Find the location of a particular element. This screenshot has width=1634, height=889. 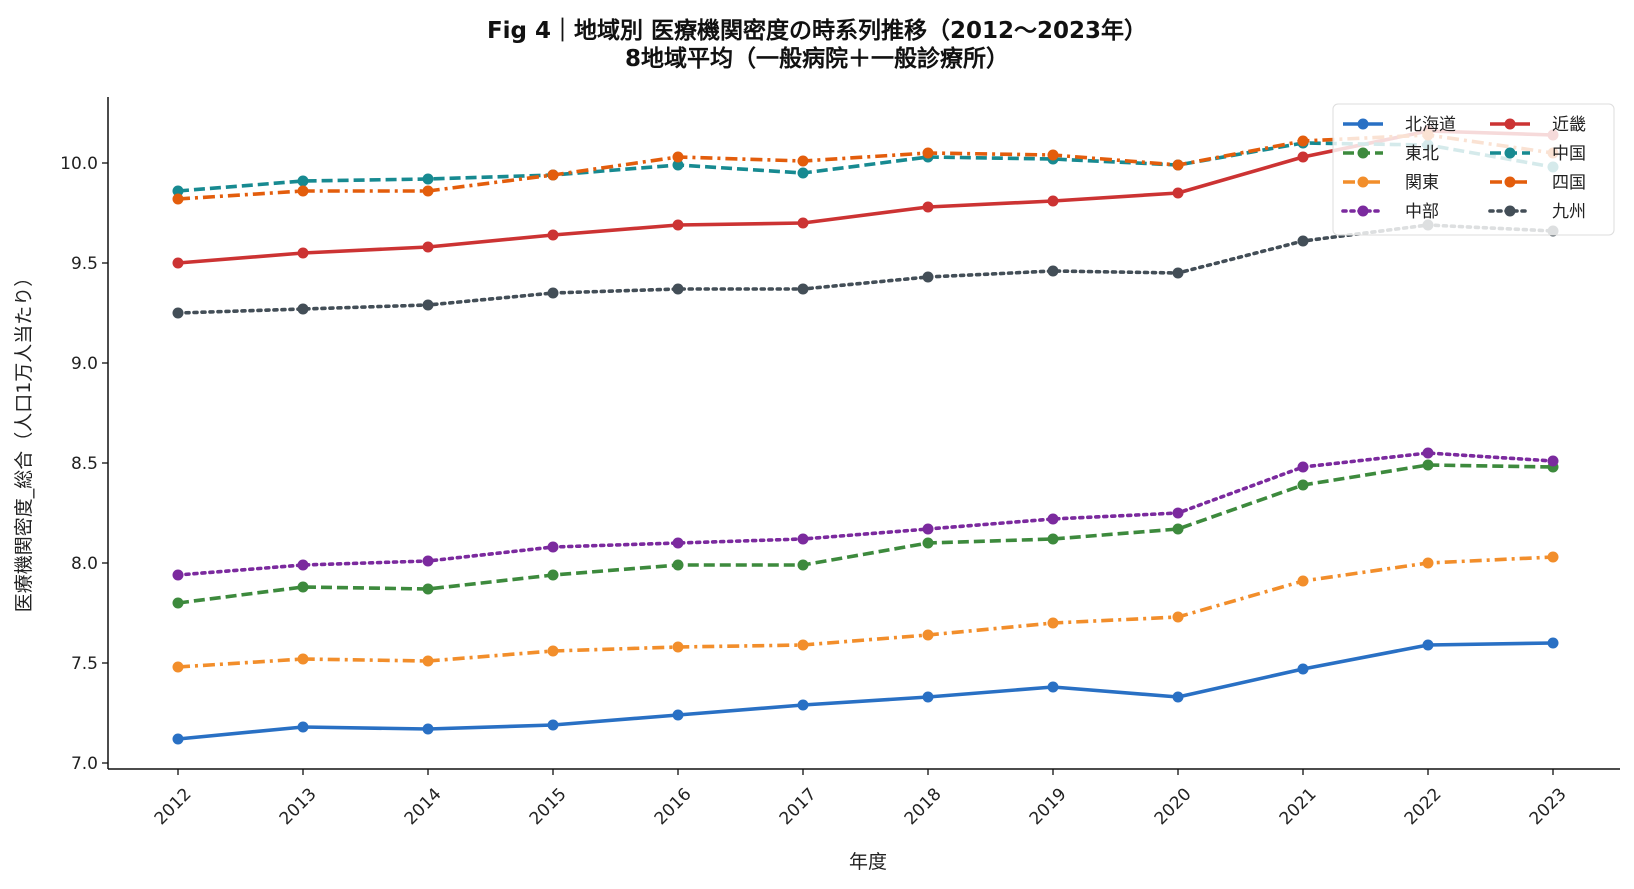

legend-label: 近畿 is located at coordinates (1569, 125).